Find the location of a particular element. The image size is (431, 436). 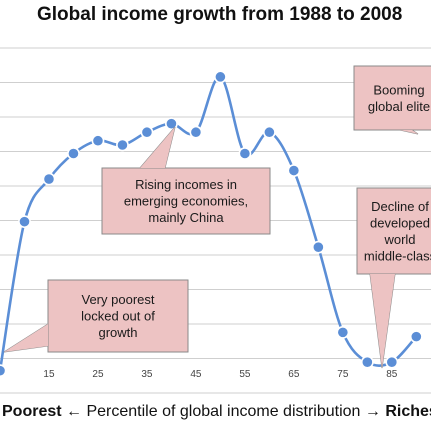

callout-text-line: developed is located at coordinates (400, 222).